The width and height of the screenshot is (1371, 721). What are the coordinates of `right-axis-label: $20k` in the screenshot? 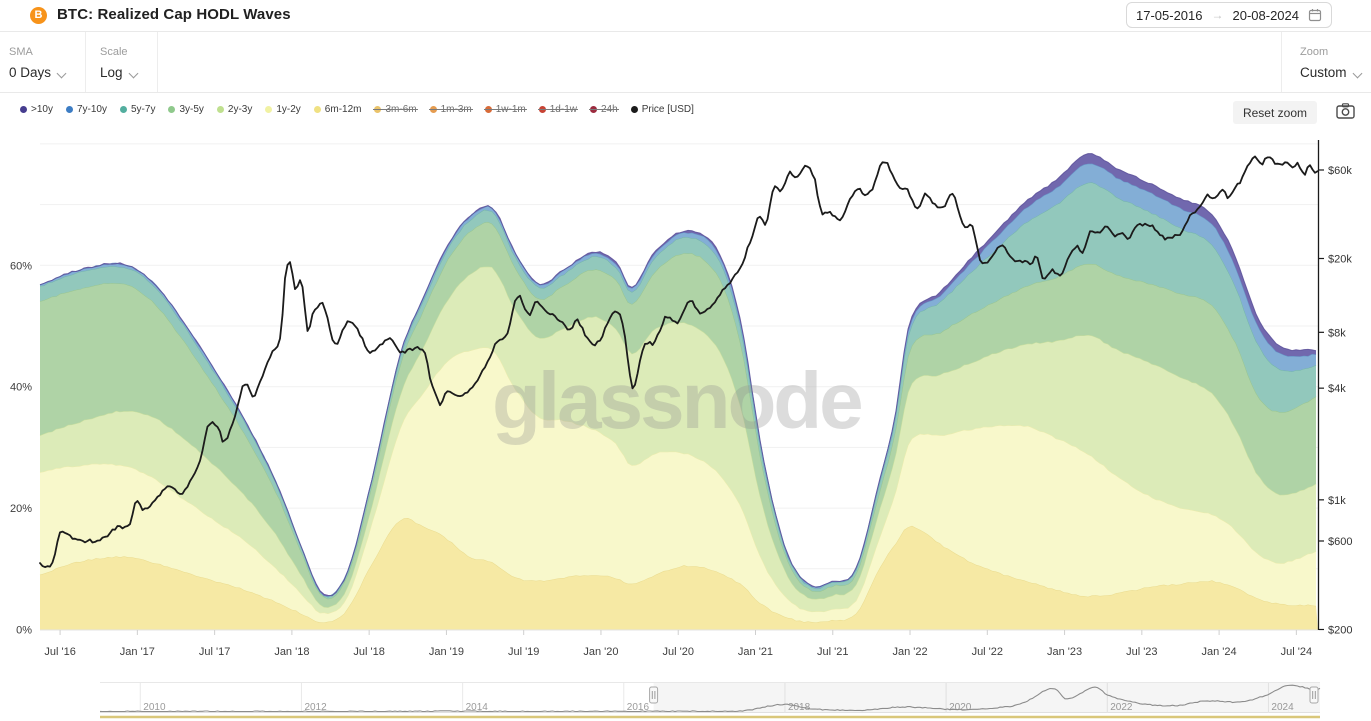 It's located at (1340, 260).